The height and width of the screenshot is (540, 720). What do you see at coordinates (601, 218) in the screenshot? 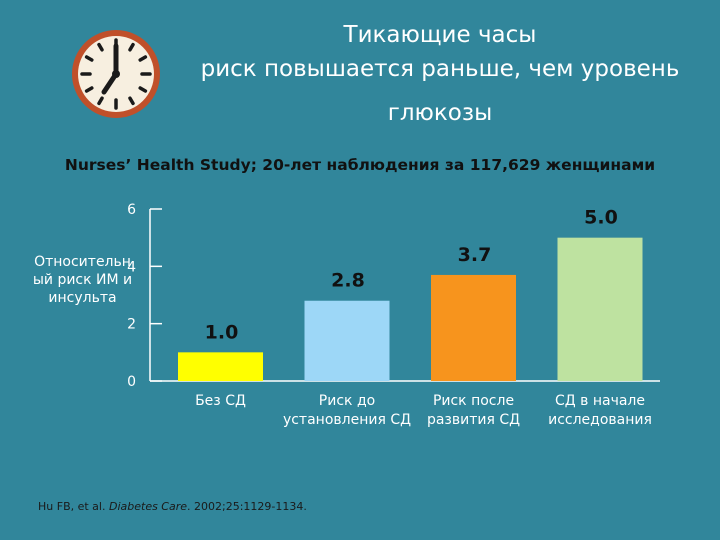
I see `data-label: 5.0` at bounding box center [601, 218].